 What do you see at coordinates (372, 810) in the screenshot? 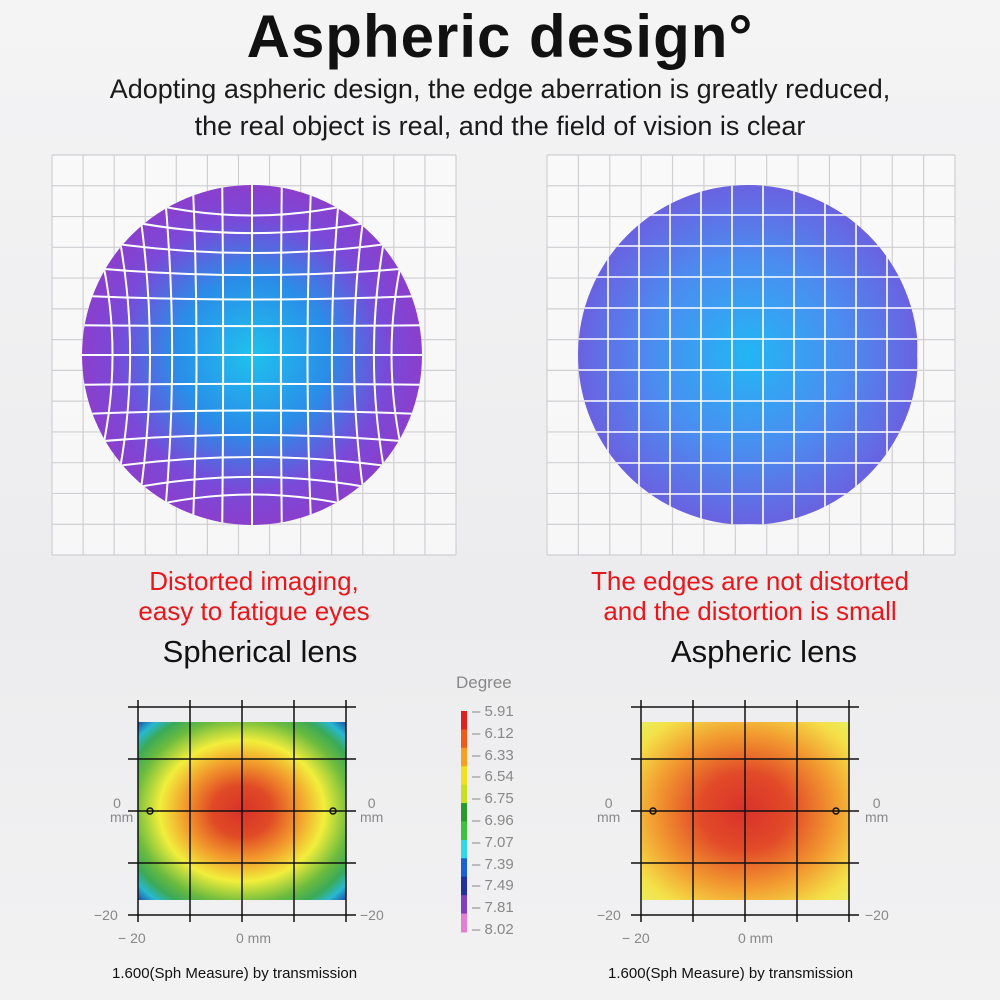
I see `left-y-zero-label-right: 0 mm` at bounding box center [372, 810].